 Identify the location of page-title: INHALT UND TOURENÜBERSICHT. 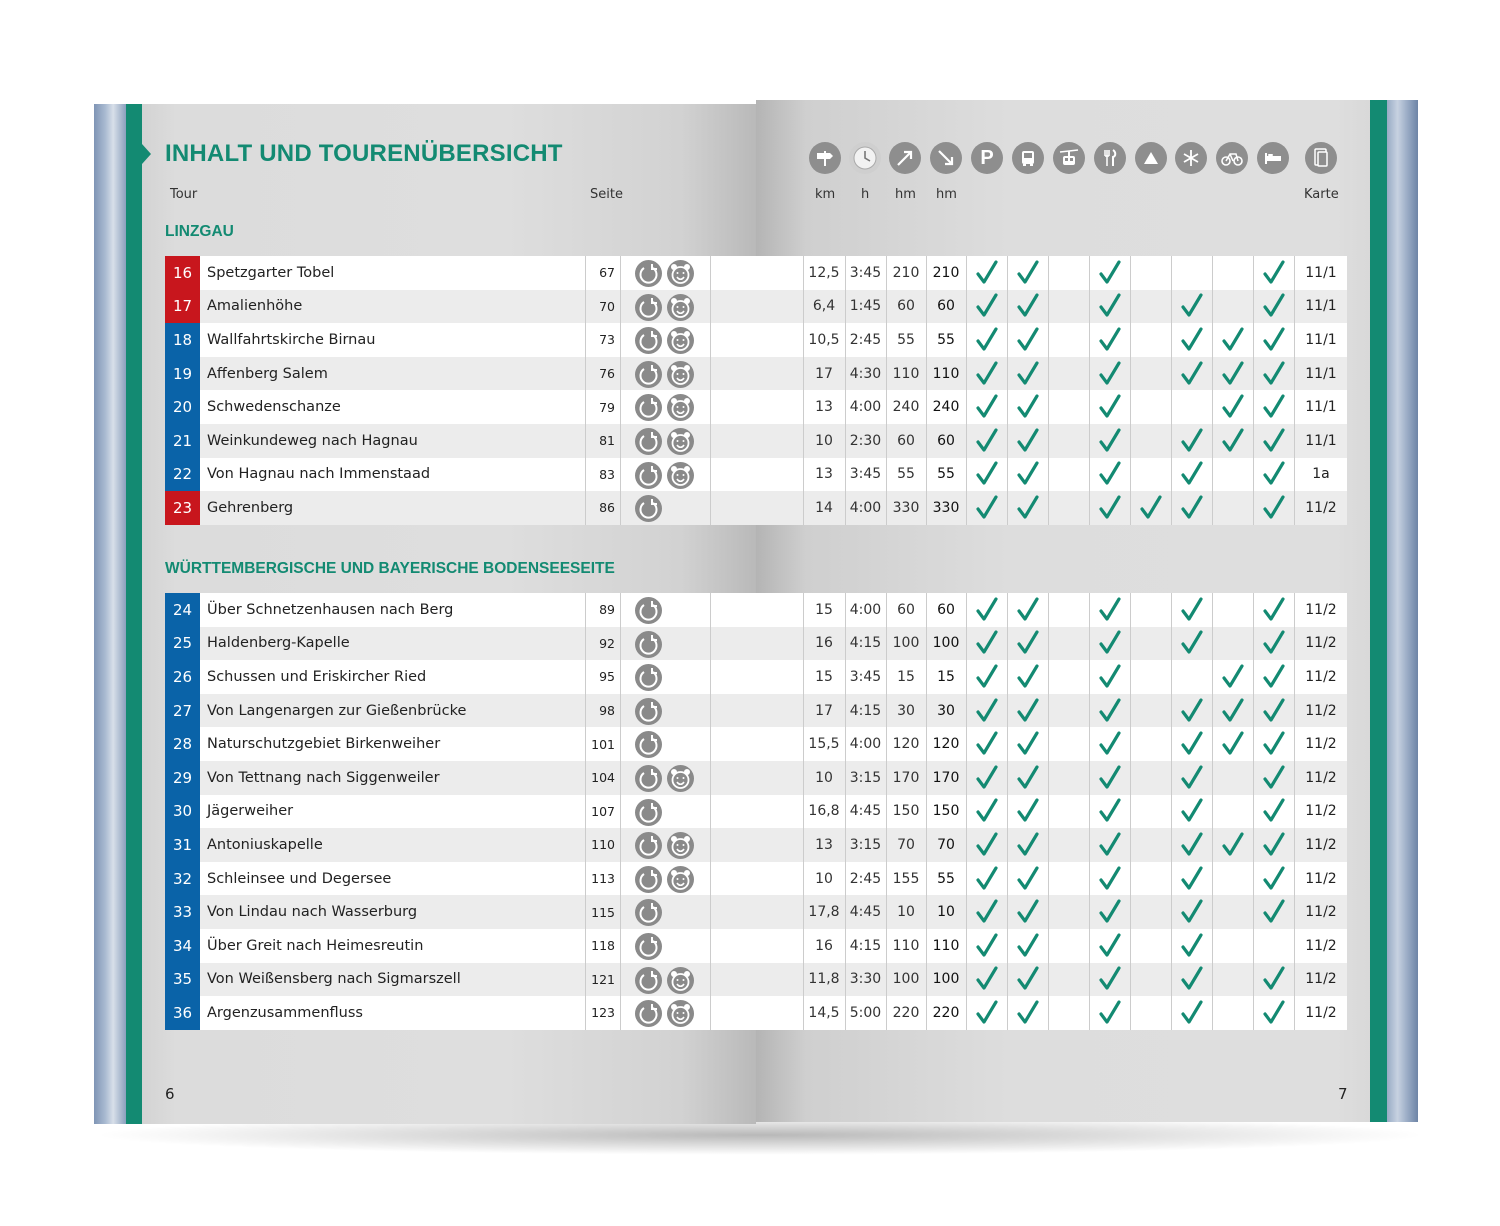
(364, 153).